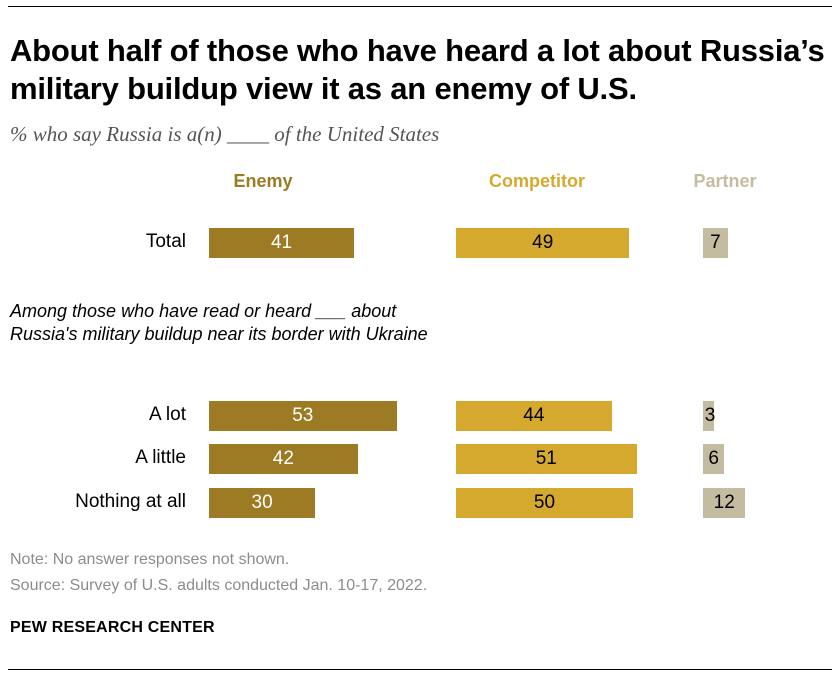  I want to click on data-label: 51, so click(546, 458).